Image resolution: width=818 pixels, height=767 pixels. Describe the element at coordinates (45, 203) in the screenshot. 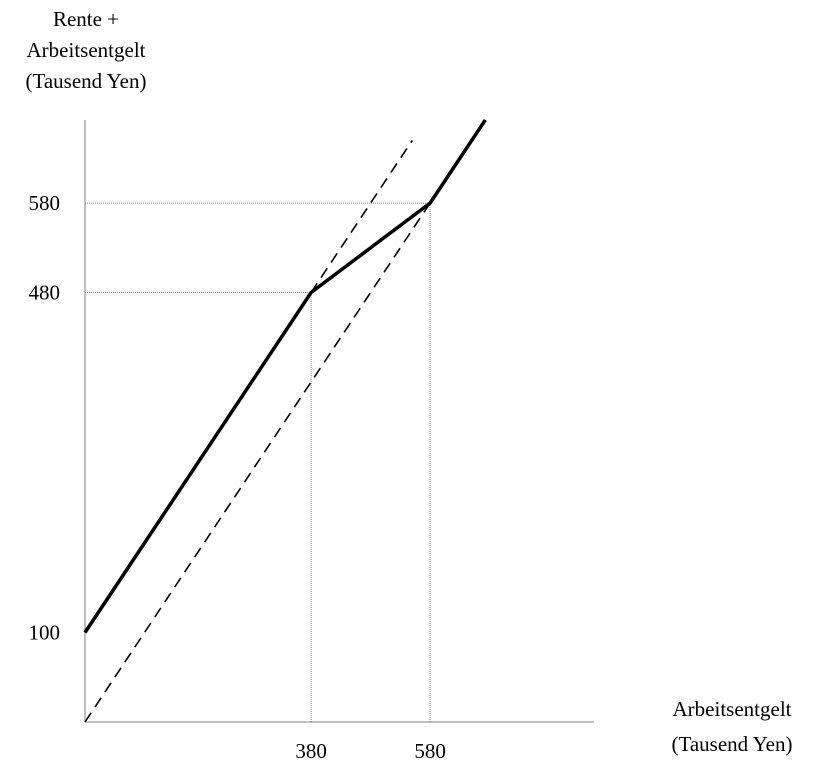

I see `y-tick-label-580: 580` at that location.